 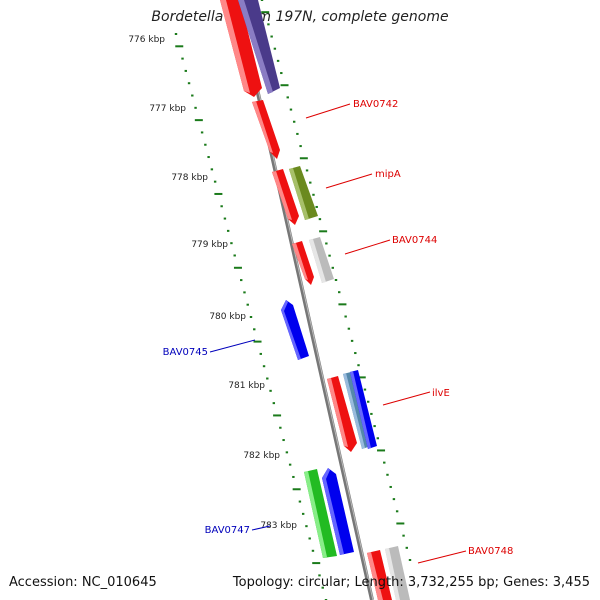 I want to click on ruler-label: 776 kbp, so click(x=146, y=40).